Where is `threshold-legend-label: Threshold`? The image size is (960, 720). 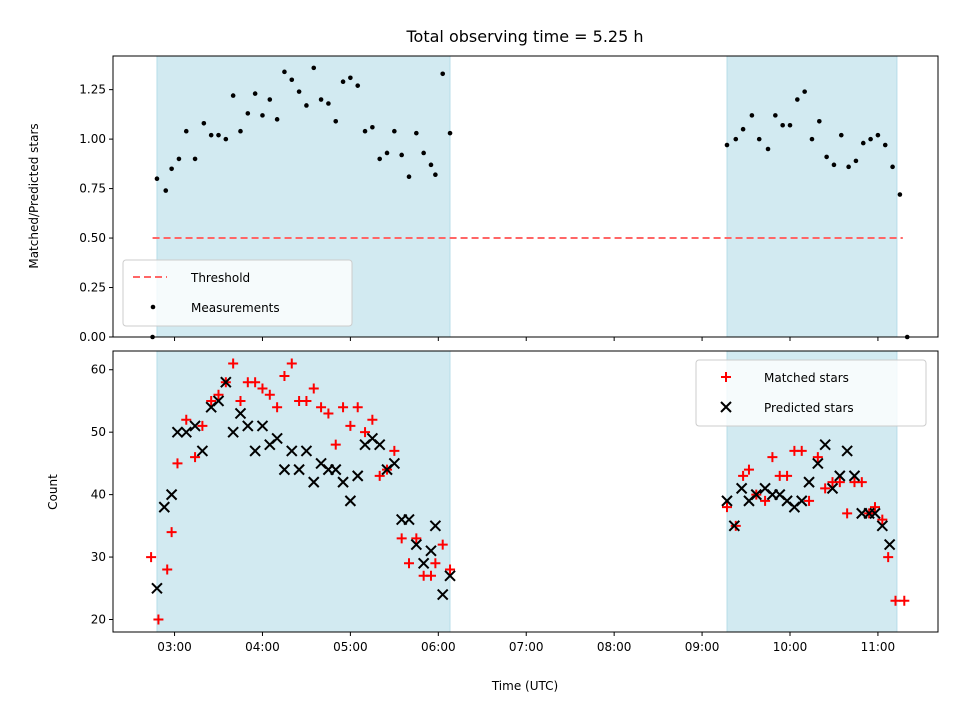 threshold-legend-label: Threshold is located at coordinates (220, 278).